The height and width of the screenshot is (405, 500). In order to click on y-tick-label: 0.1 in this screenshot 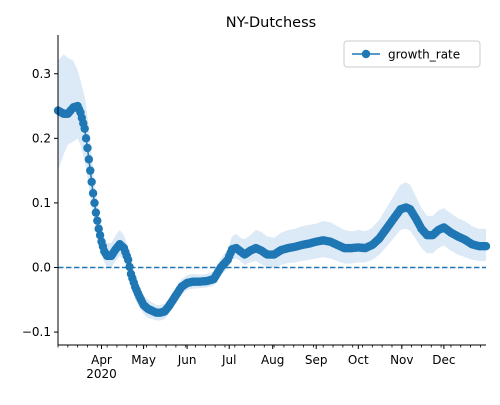, I will do `click(41, 203)`.